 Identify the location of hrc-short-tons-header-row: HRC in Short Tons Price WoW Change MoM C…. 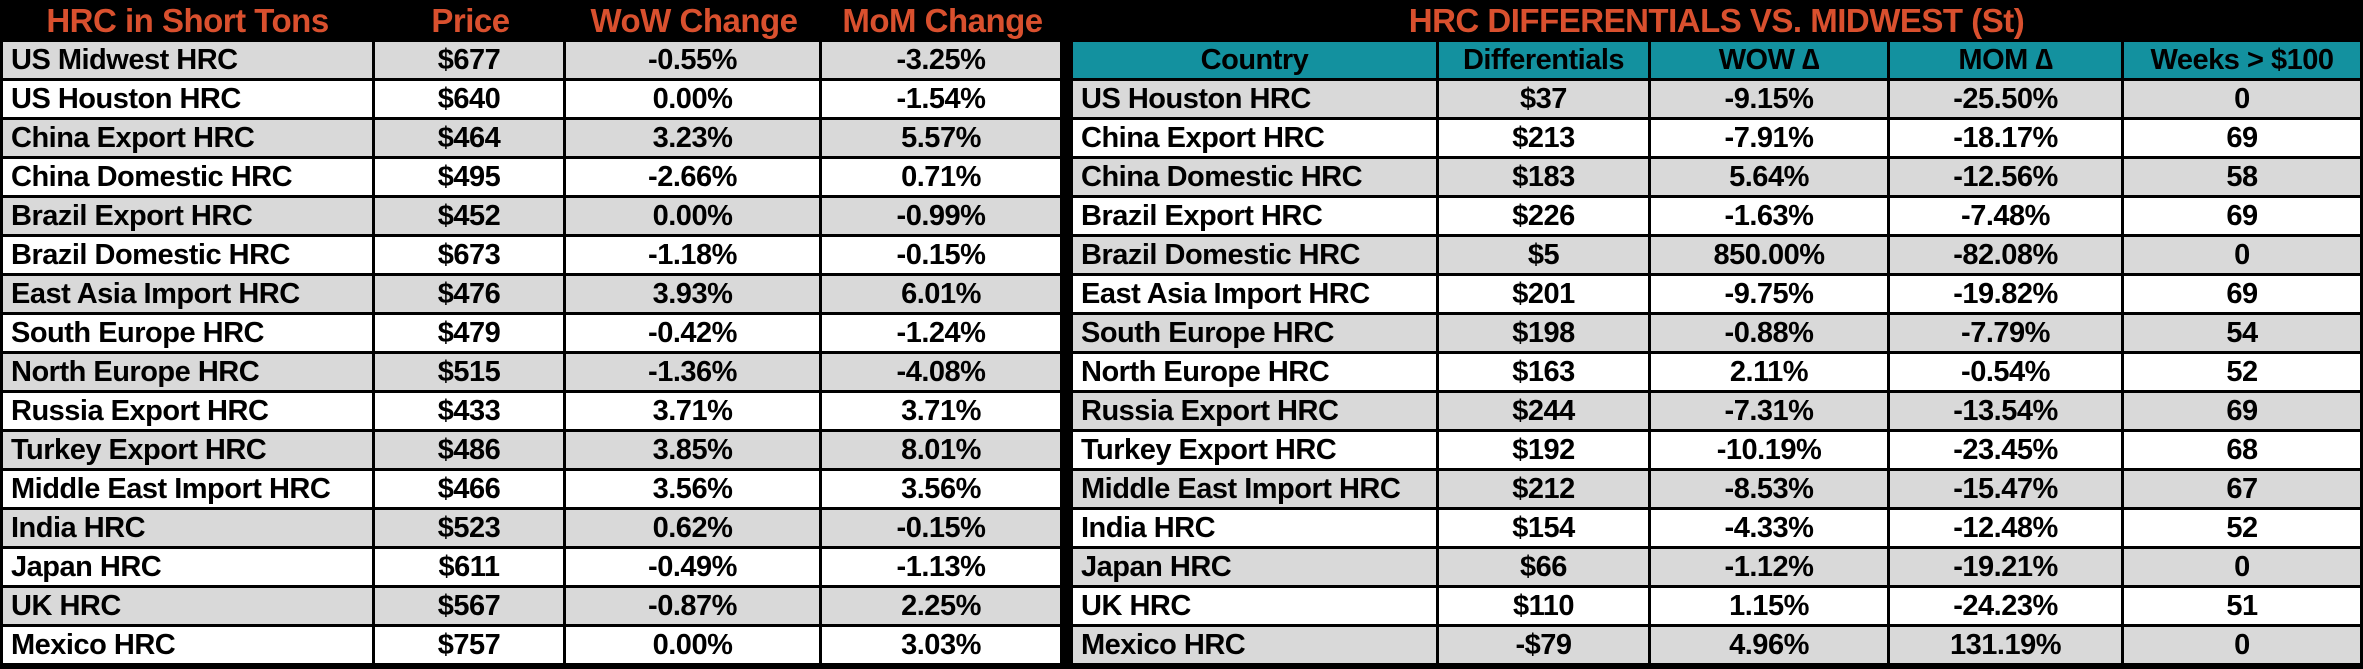
(531, 21).